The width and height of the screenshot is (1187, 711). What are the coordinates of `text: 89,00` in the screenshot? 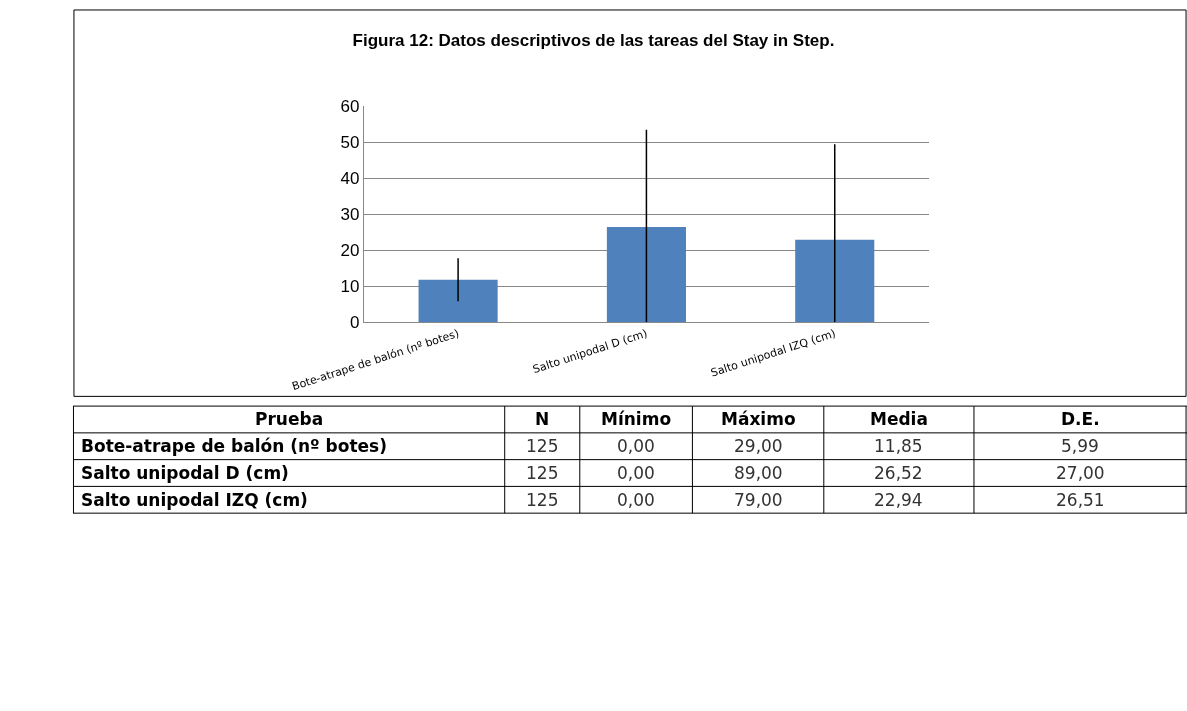 It's located at (758, 473).